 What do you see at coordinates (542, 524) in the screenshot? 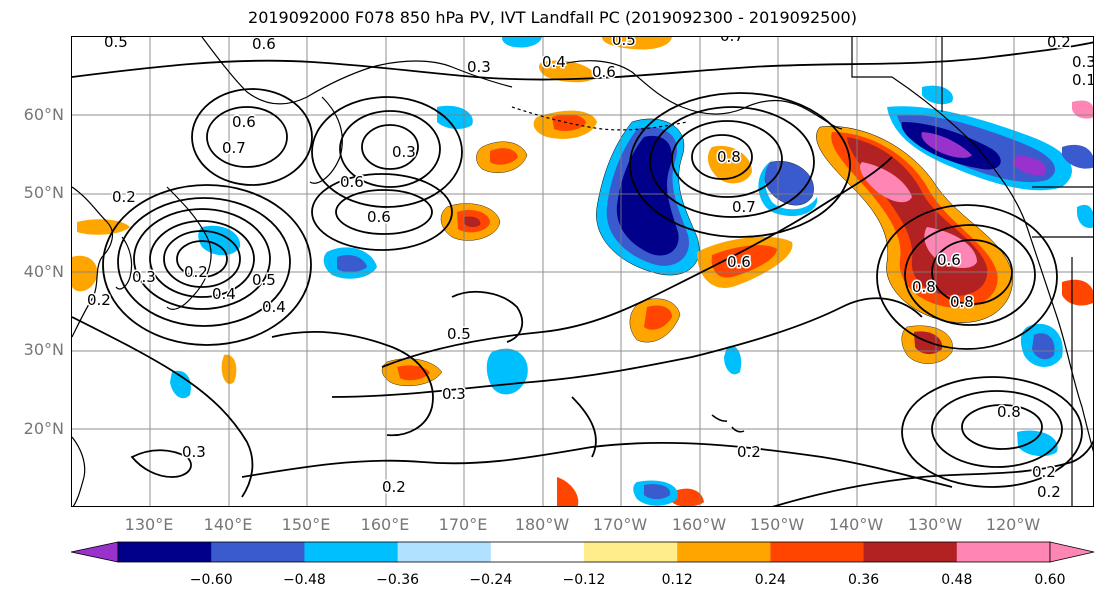
I see `lon-label-180w: 180°W` at bounding box center [542, 524].